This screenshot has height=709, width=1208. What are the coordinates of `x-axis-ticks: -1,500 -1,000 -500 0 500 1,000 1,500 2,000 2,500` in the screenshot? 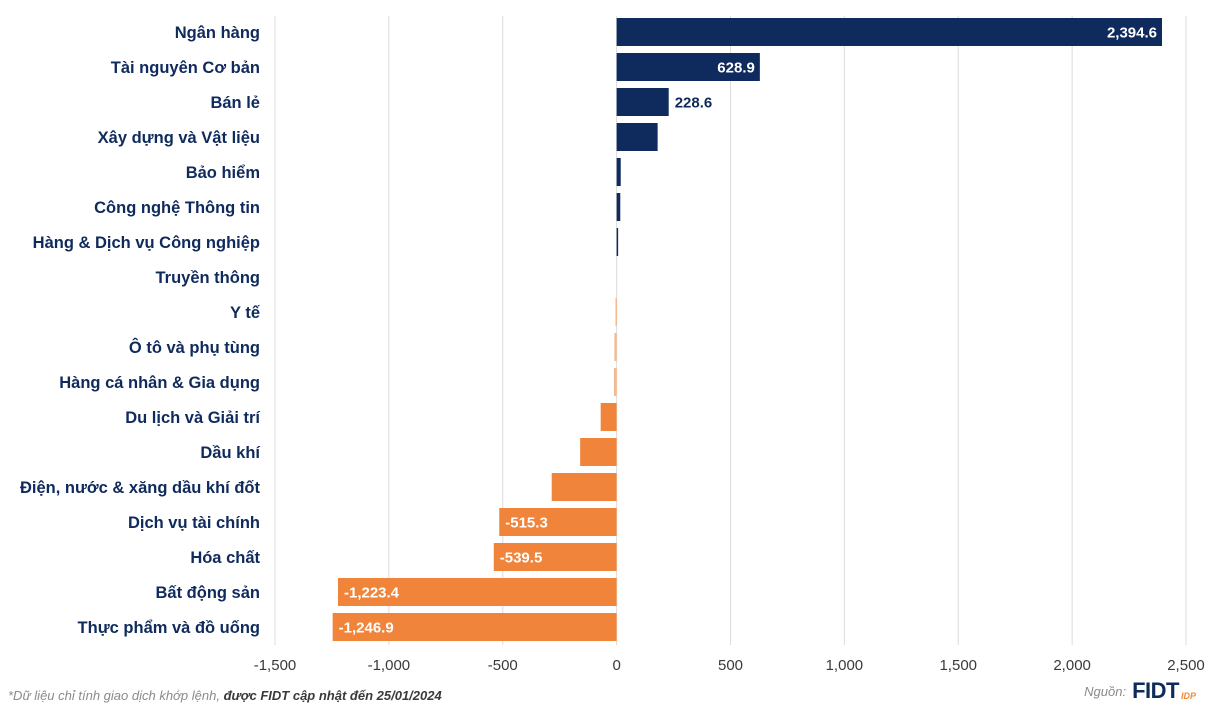 It's located at (729, 665).